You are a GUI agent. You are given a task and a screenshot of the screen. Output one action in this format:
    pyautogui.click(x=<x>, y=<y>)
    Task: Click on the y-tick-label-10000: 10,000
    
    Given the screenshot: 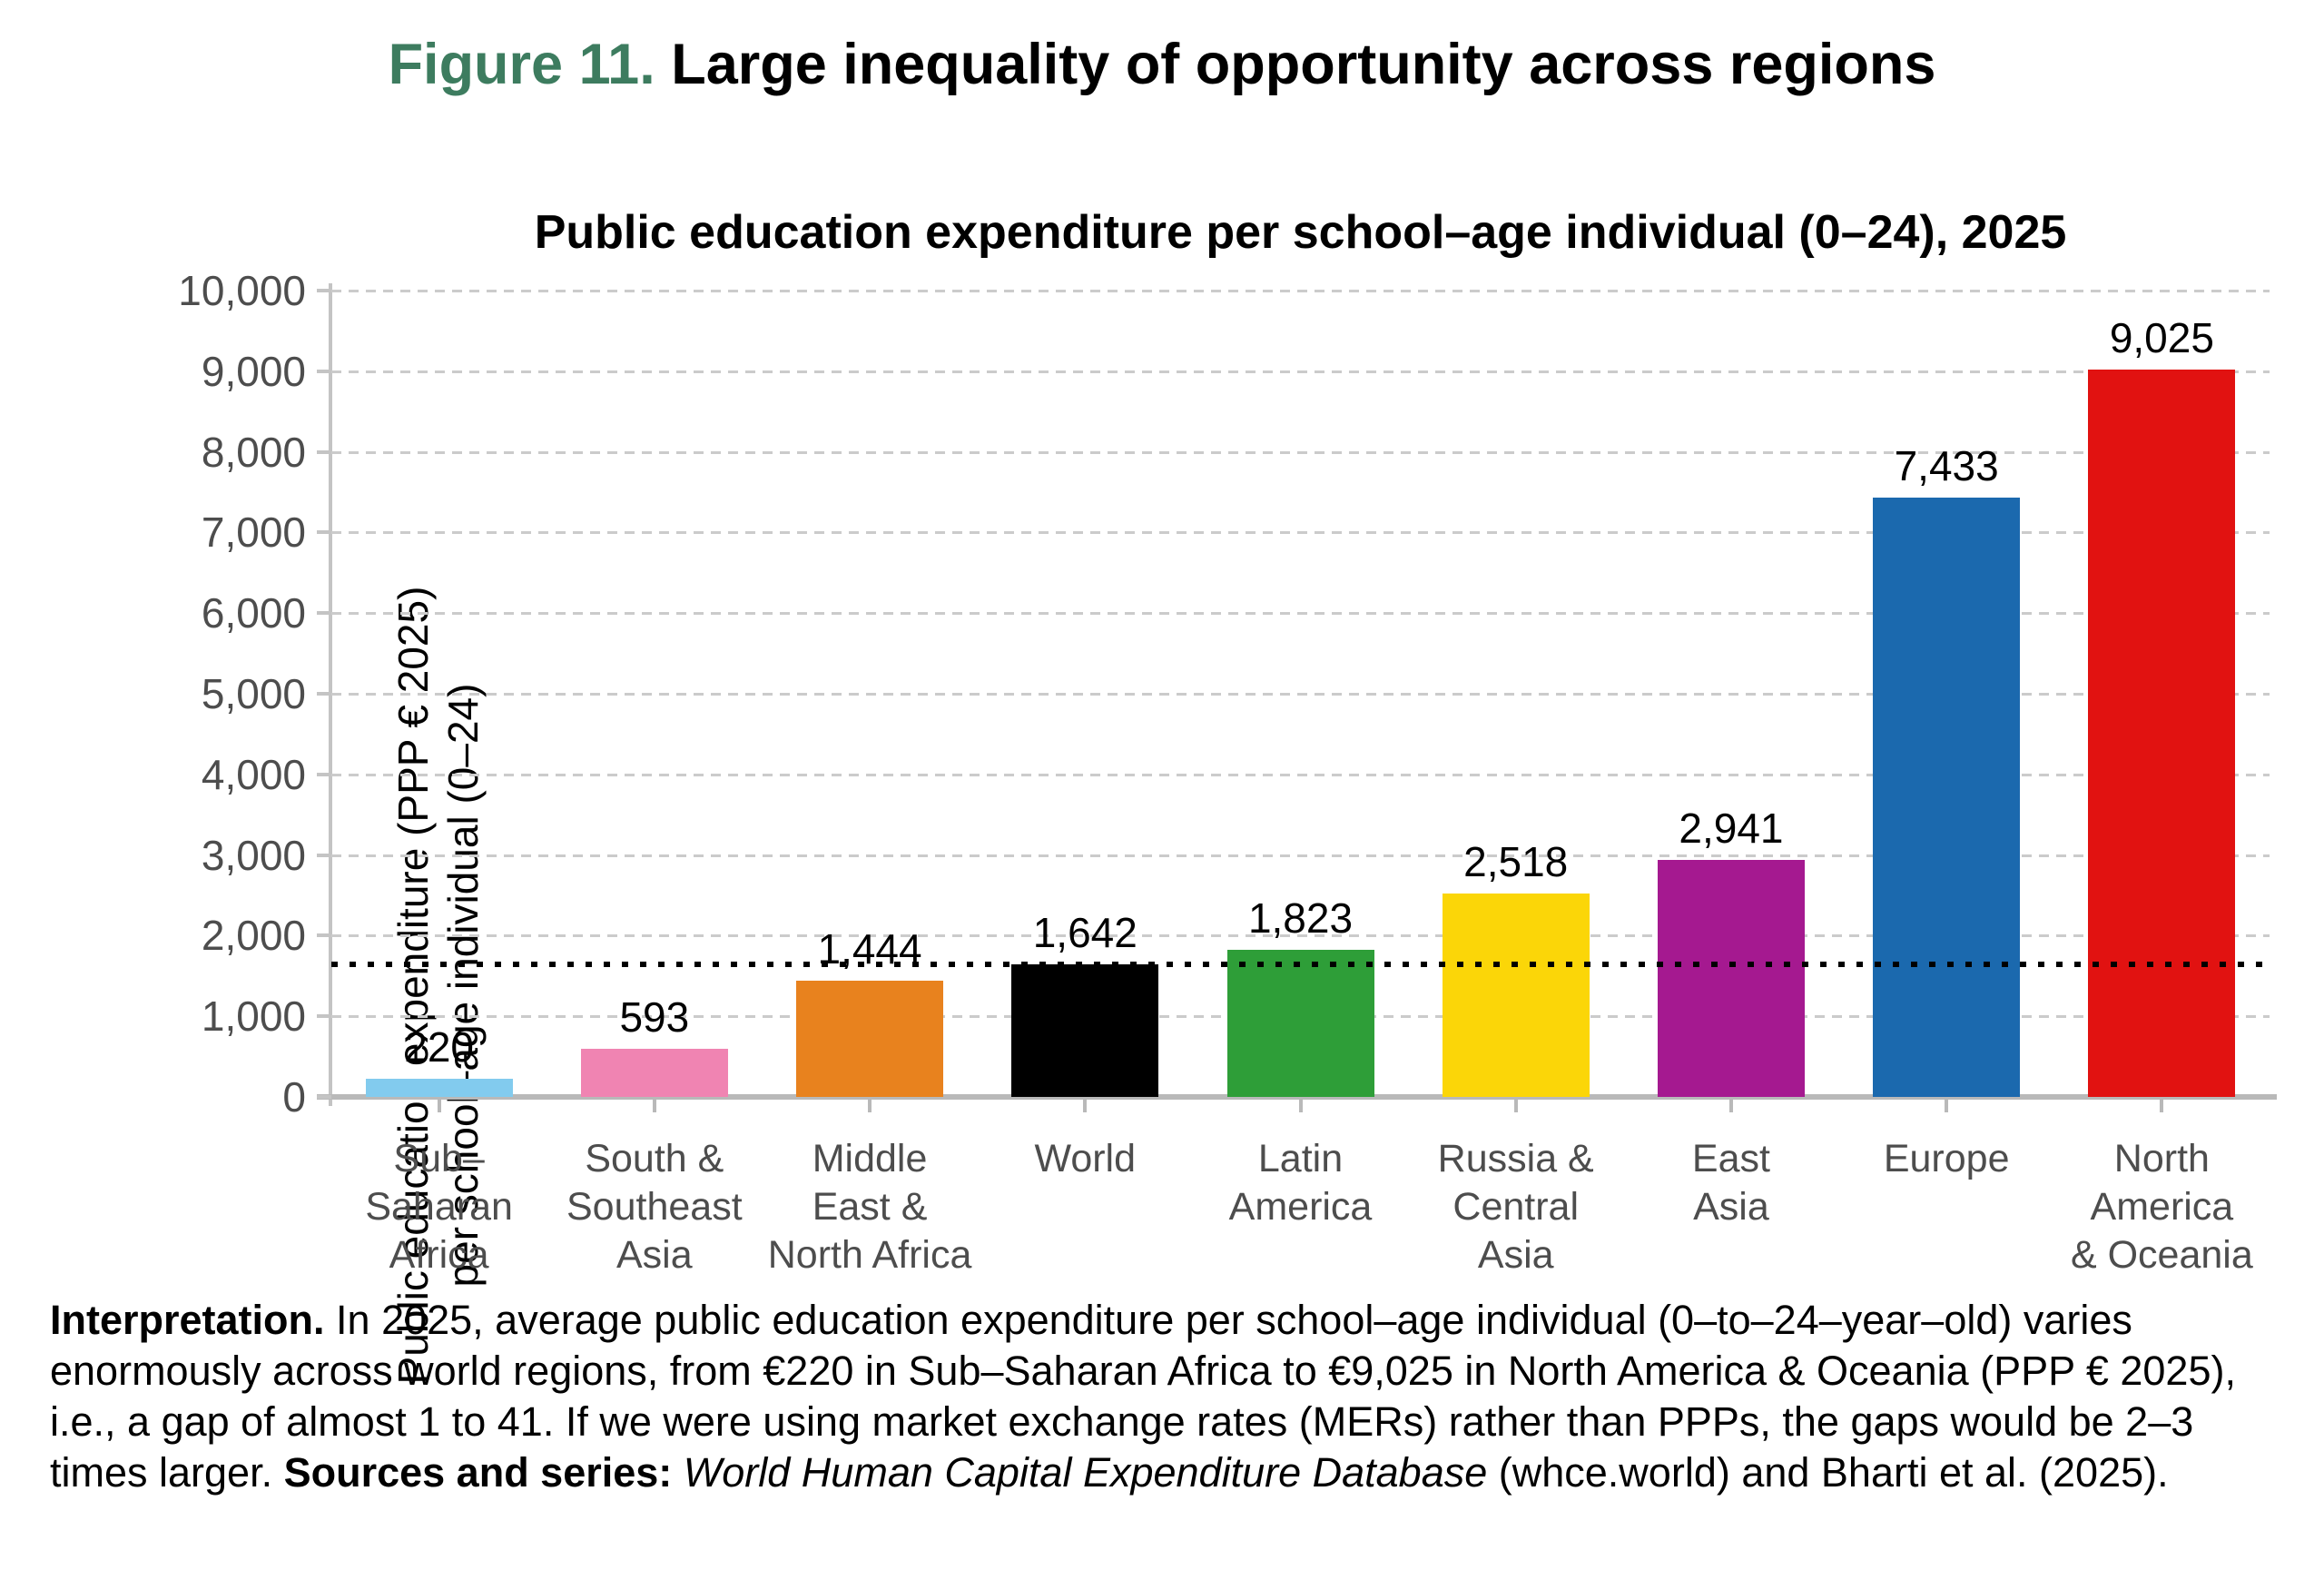 What is the action you would take?
    pyautogui.click(x=242, y=291)
    